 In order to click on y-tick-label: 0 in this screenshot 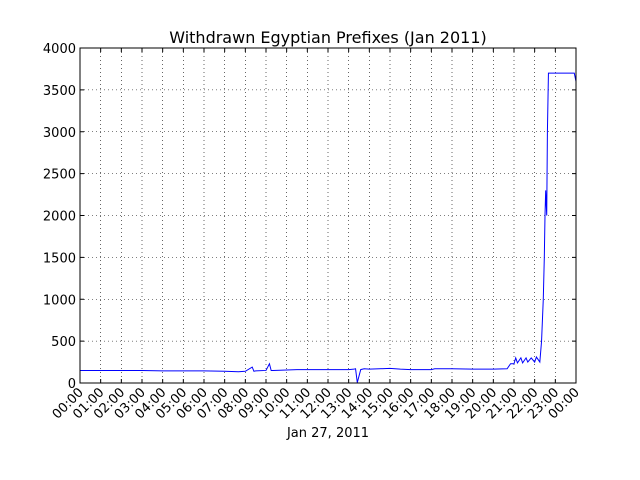, I will do `click(72, 384)`.